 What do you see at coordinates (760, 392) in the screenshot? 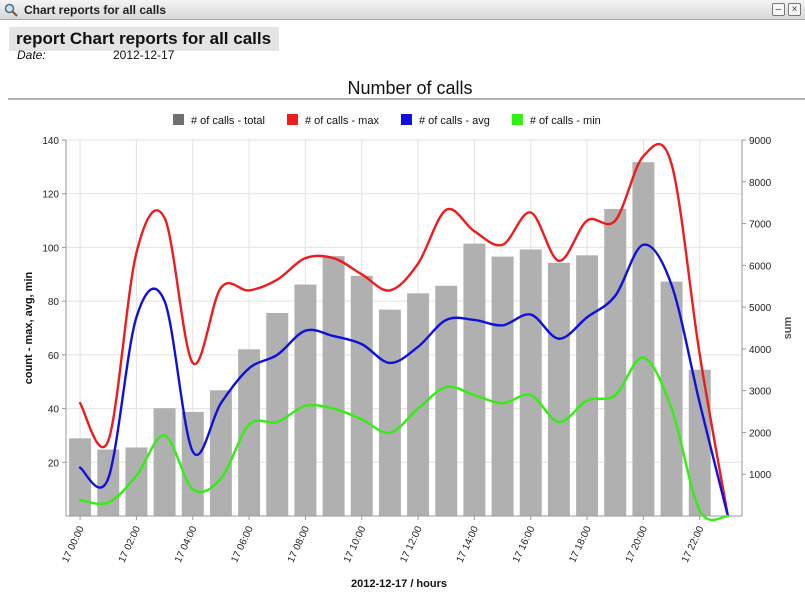
I see `y-right-tick-label: 3000` at bounding box center [760, 392].